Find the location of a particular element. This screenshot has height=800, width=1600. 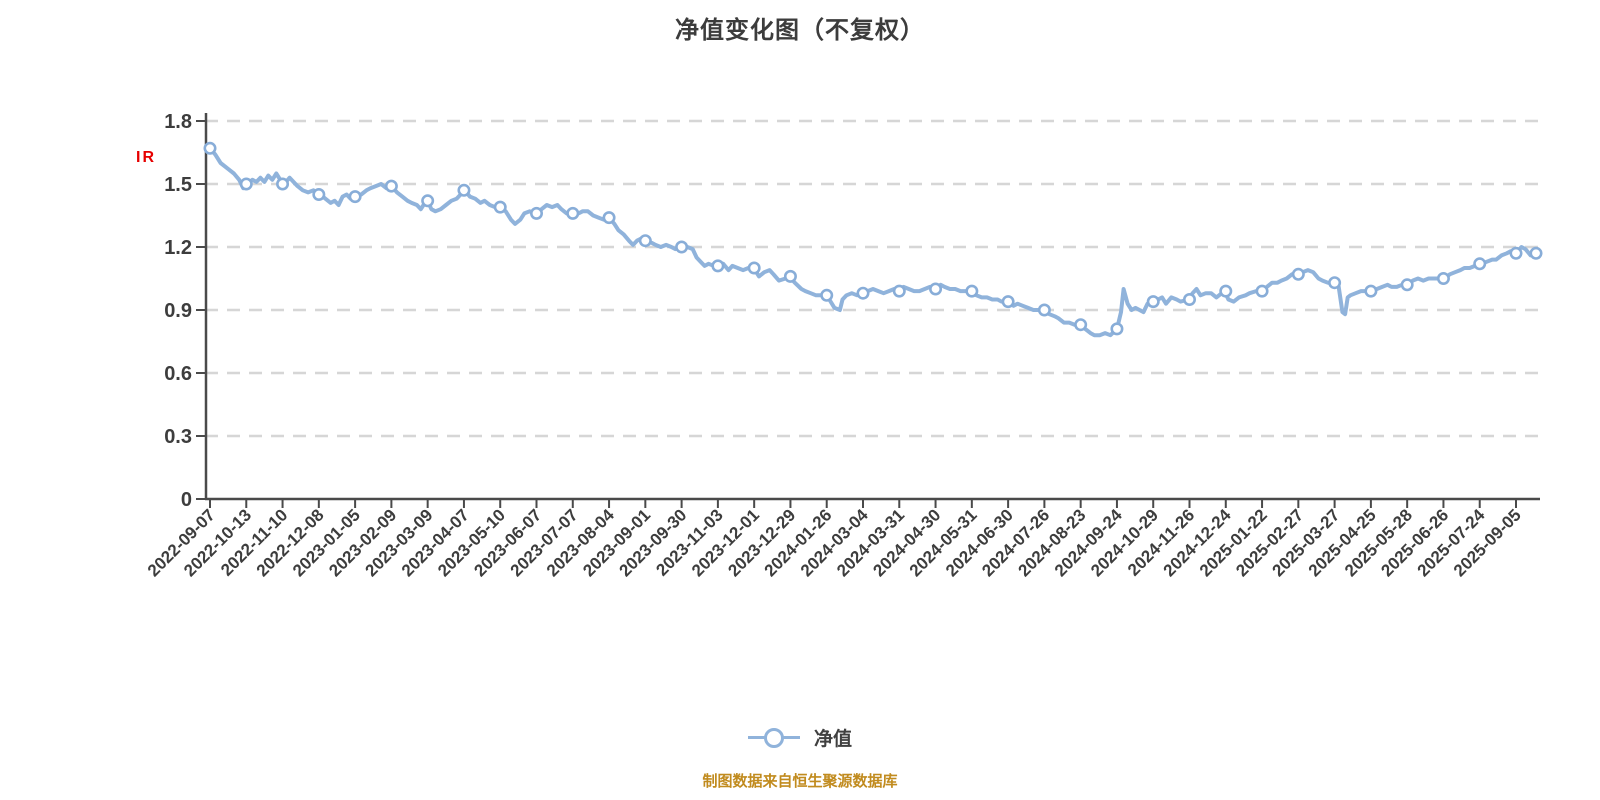

legend-dot-icon is located at coordinates (773, 737).